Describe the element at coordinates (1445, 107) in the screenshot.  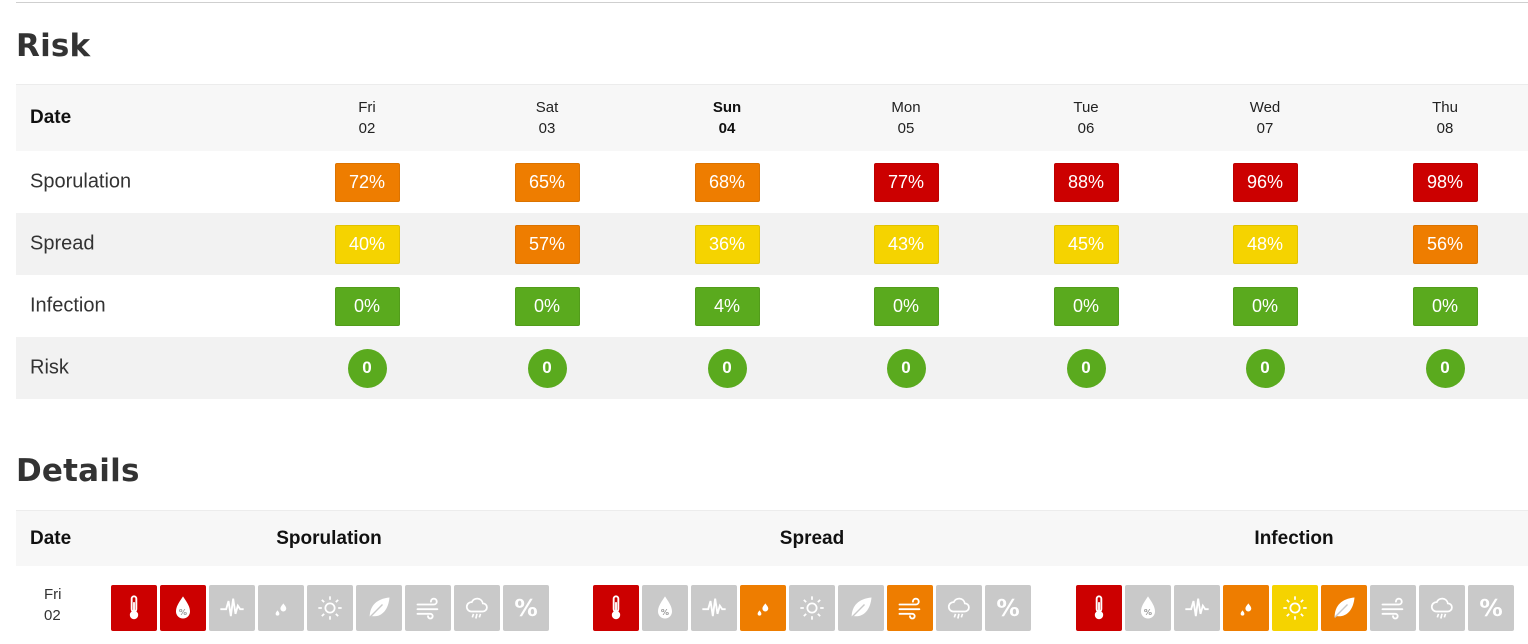
I see `day-of-week: Thu` at that location.